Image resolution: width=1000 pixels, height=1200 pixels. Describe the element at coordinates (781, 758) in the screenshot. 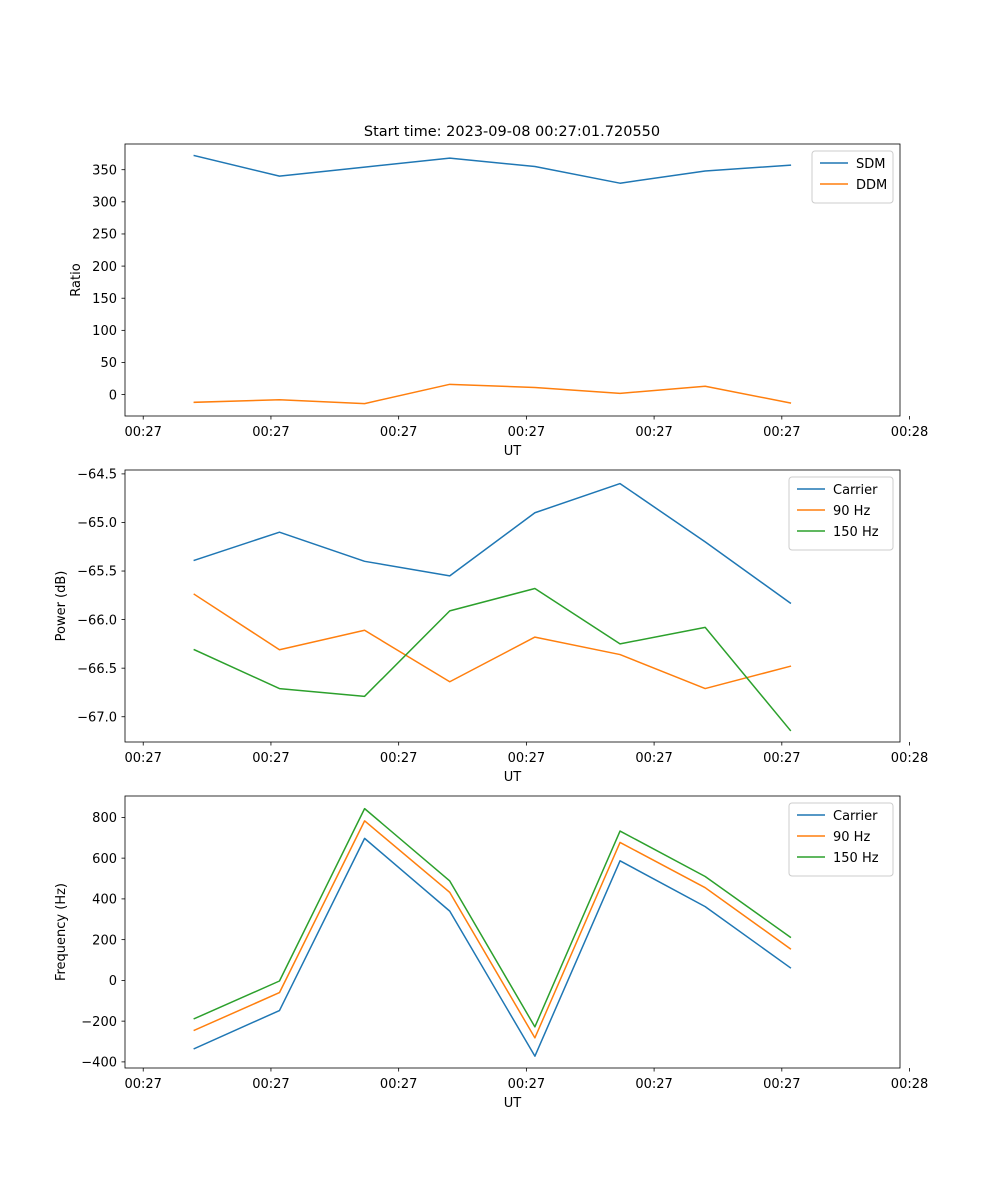

I see `subplot-2-x-tick-label-6: 00:27` at that location.